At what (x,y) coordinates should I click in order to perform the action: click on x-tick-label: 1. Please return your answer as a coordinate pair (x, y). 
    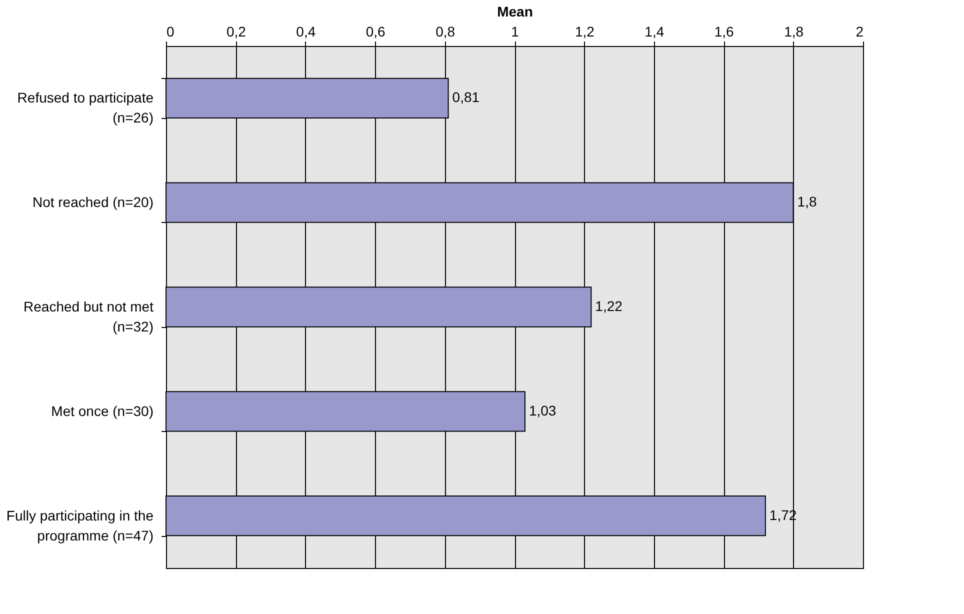
    Looking at the image, I should click on (515, 32).